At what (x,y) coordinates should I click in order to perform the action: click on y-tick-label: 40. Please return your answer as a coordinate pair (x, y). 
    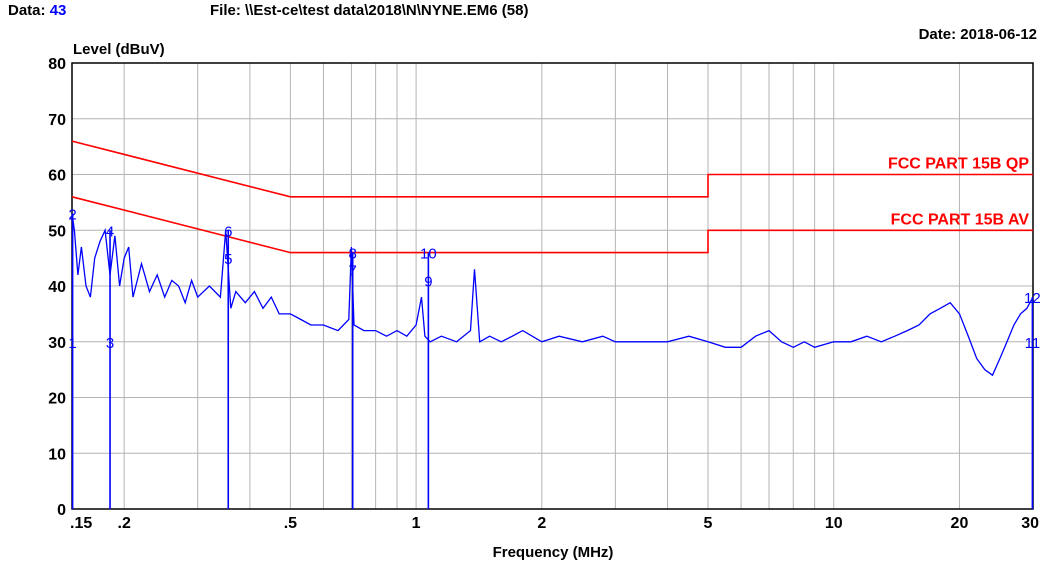
    Looking at the image, I should click on (57, 287).